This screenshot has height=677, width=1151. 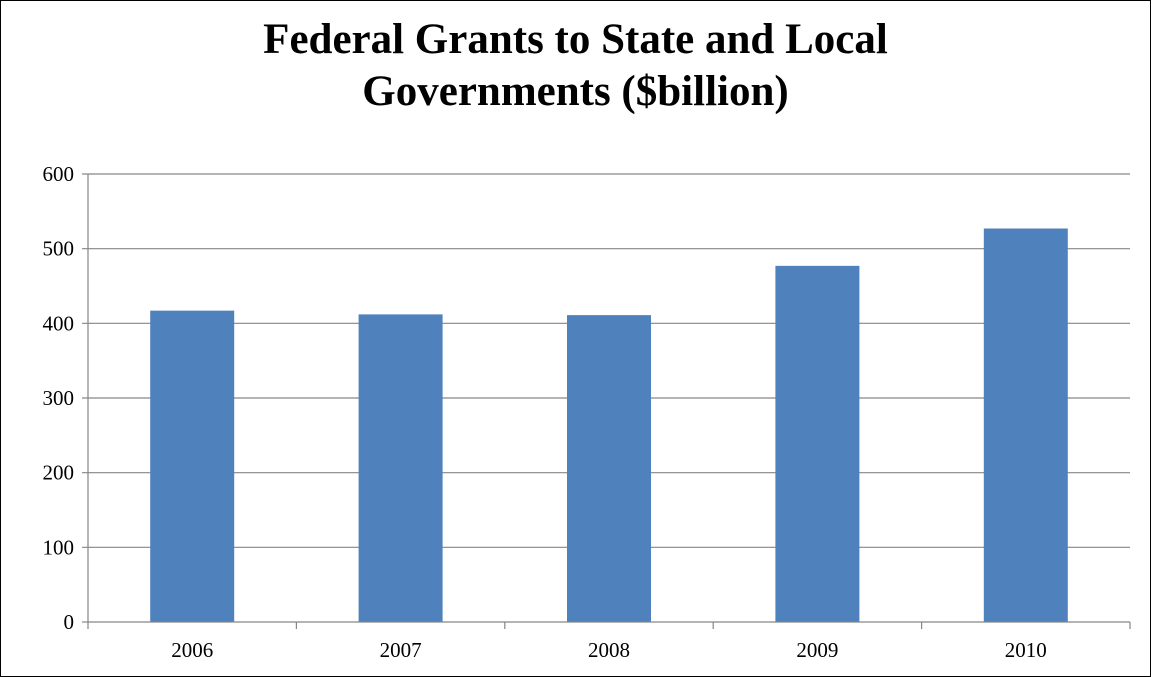 I want to click on y-tick-label: 400, so click(x=59, y=323).